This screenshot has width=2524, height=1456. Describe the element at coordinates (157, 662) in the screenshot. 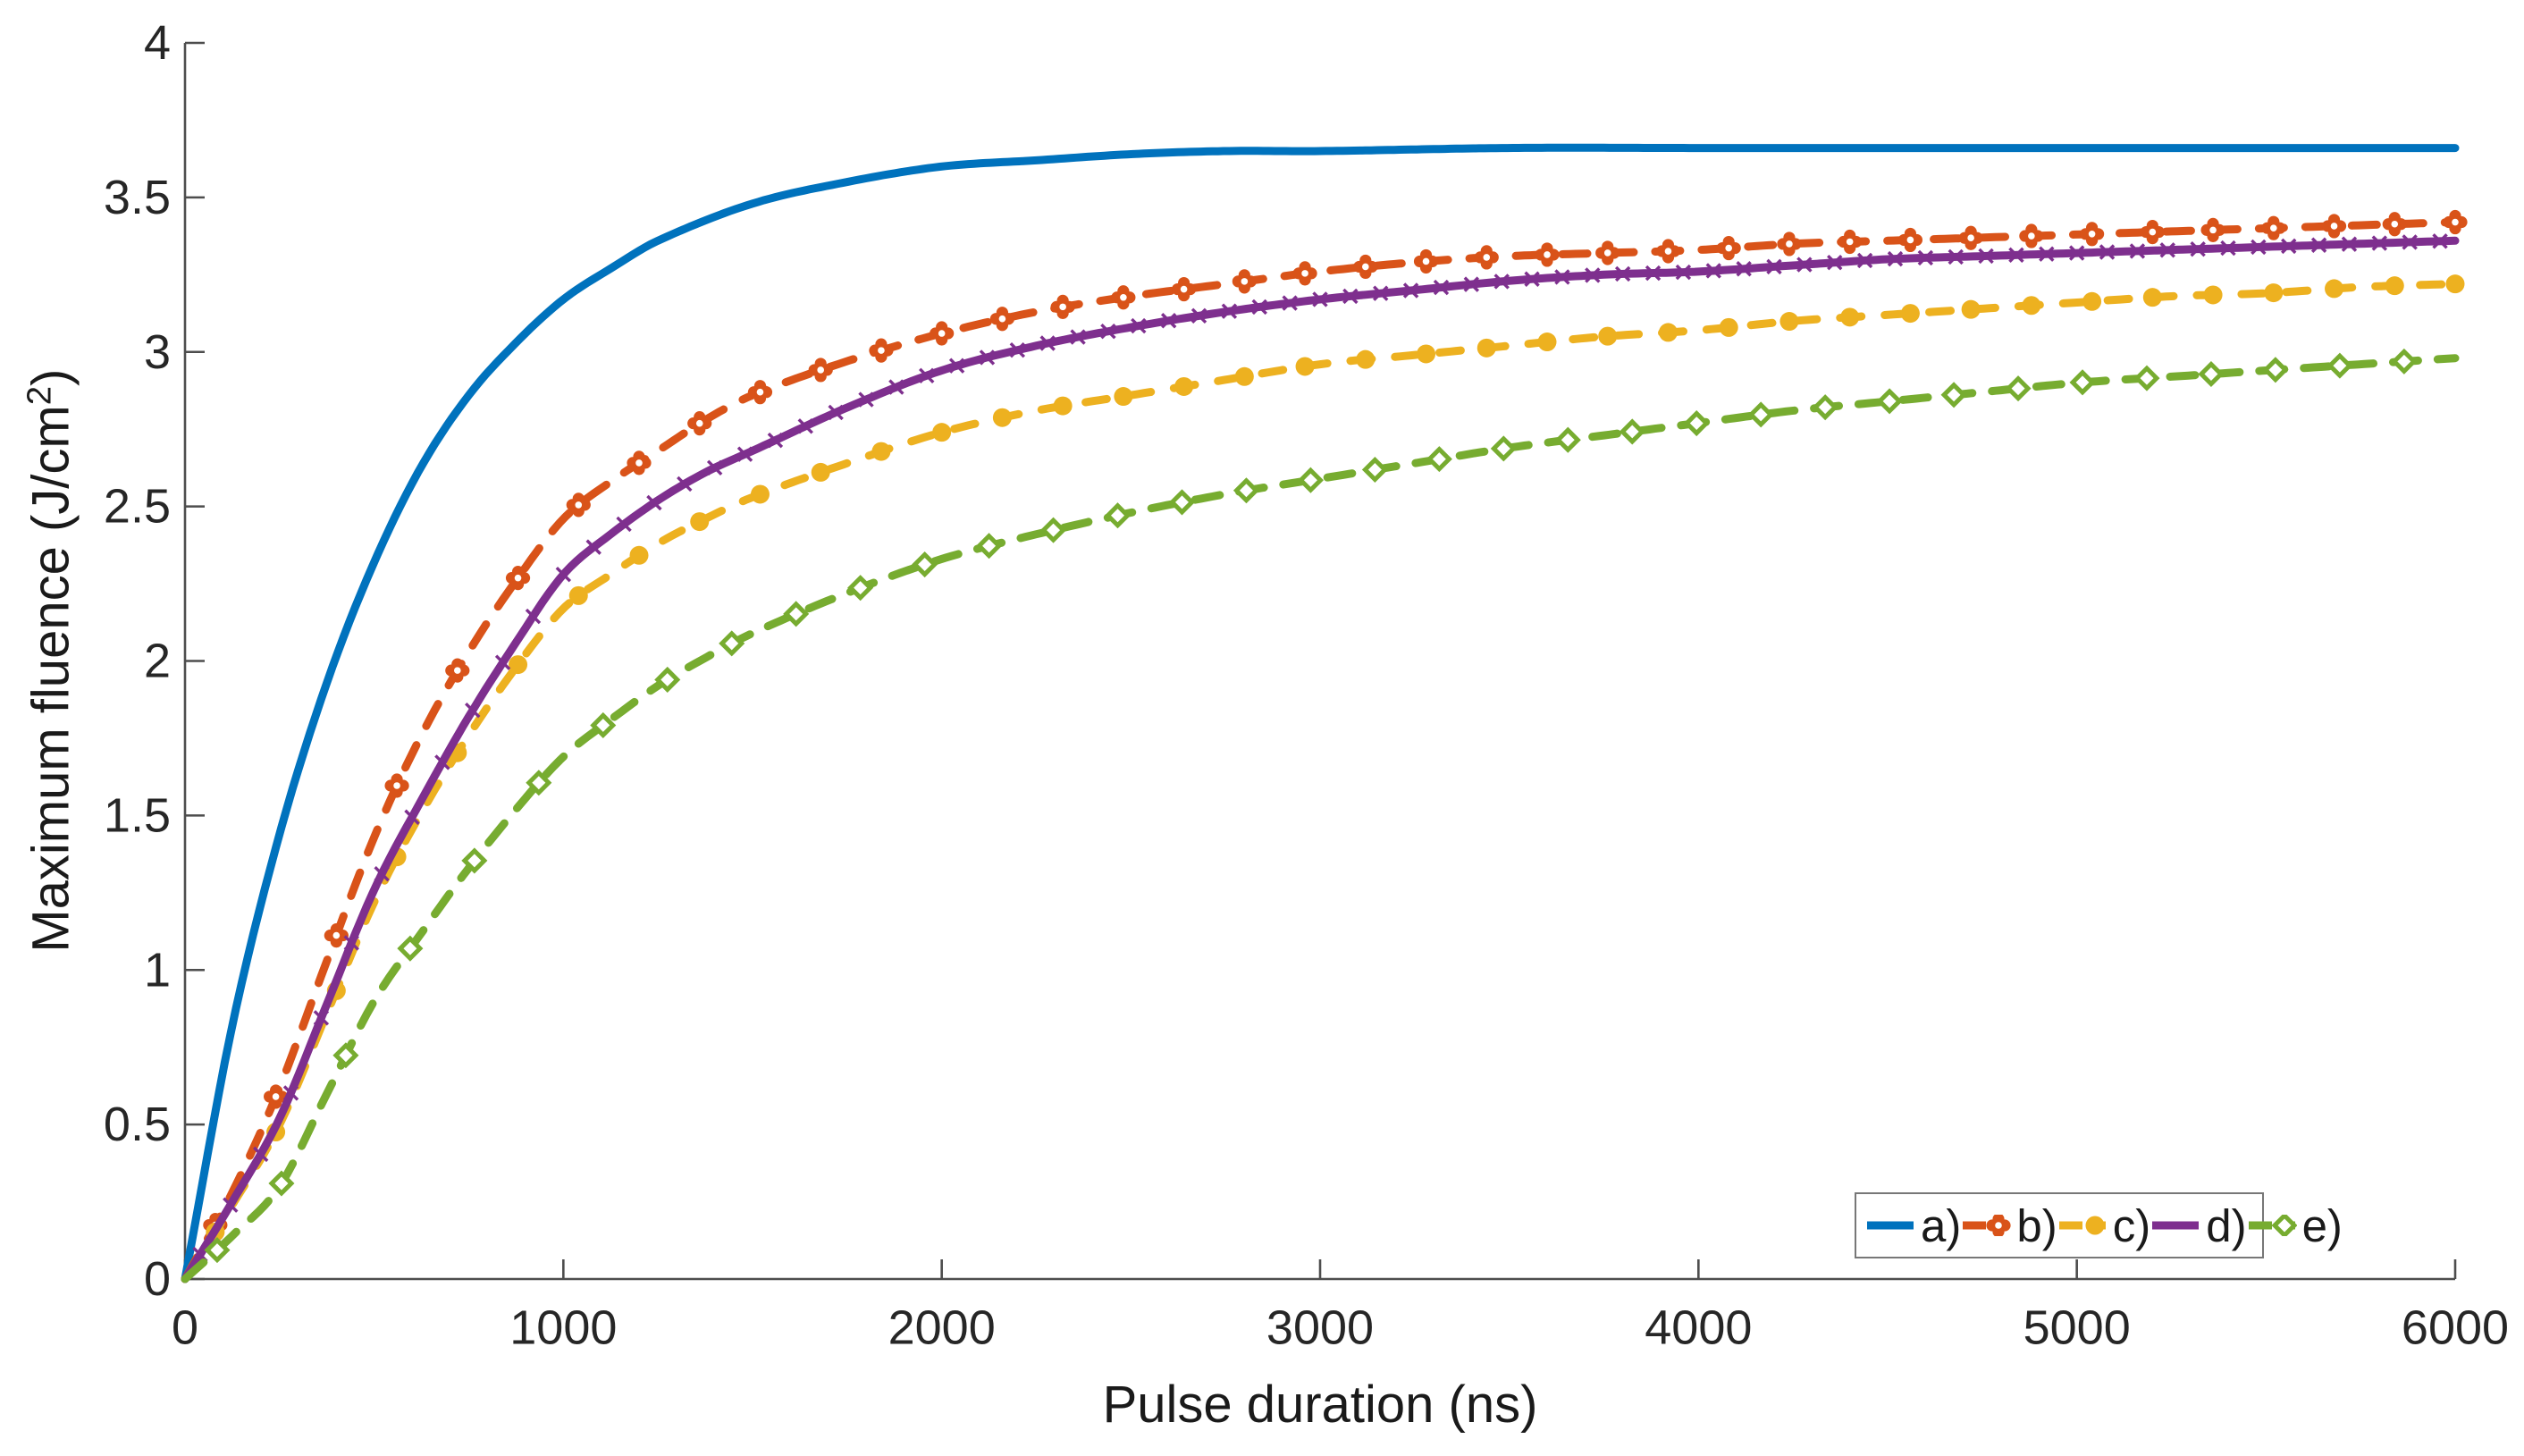

I see `y-tick-label: 2` at that location.